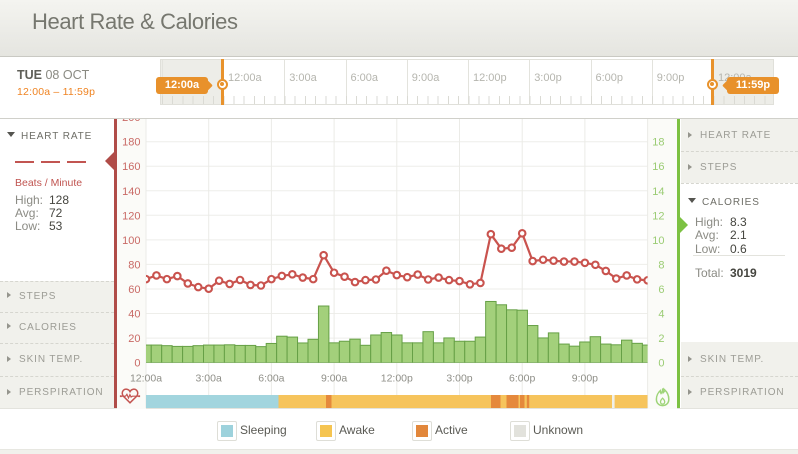 This screenshot has height=454, width=798. Describe the element at coordinates (658, 167) in the screenshot. I see `svg-text: 16` at that location.